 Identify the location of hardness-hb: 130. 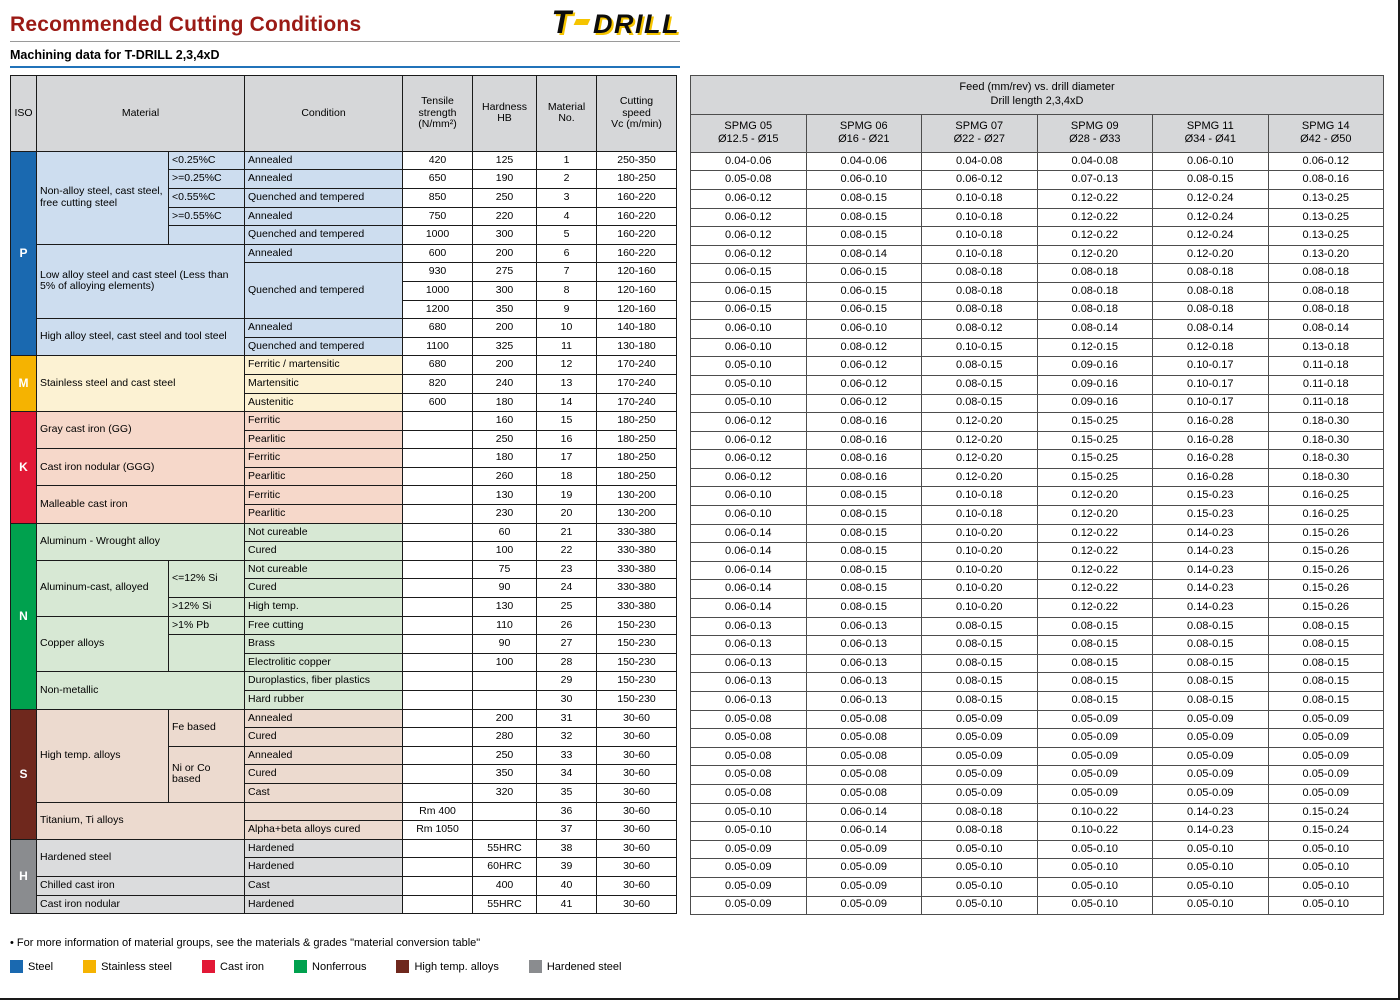
(505, 495).